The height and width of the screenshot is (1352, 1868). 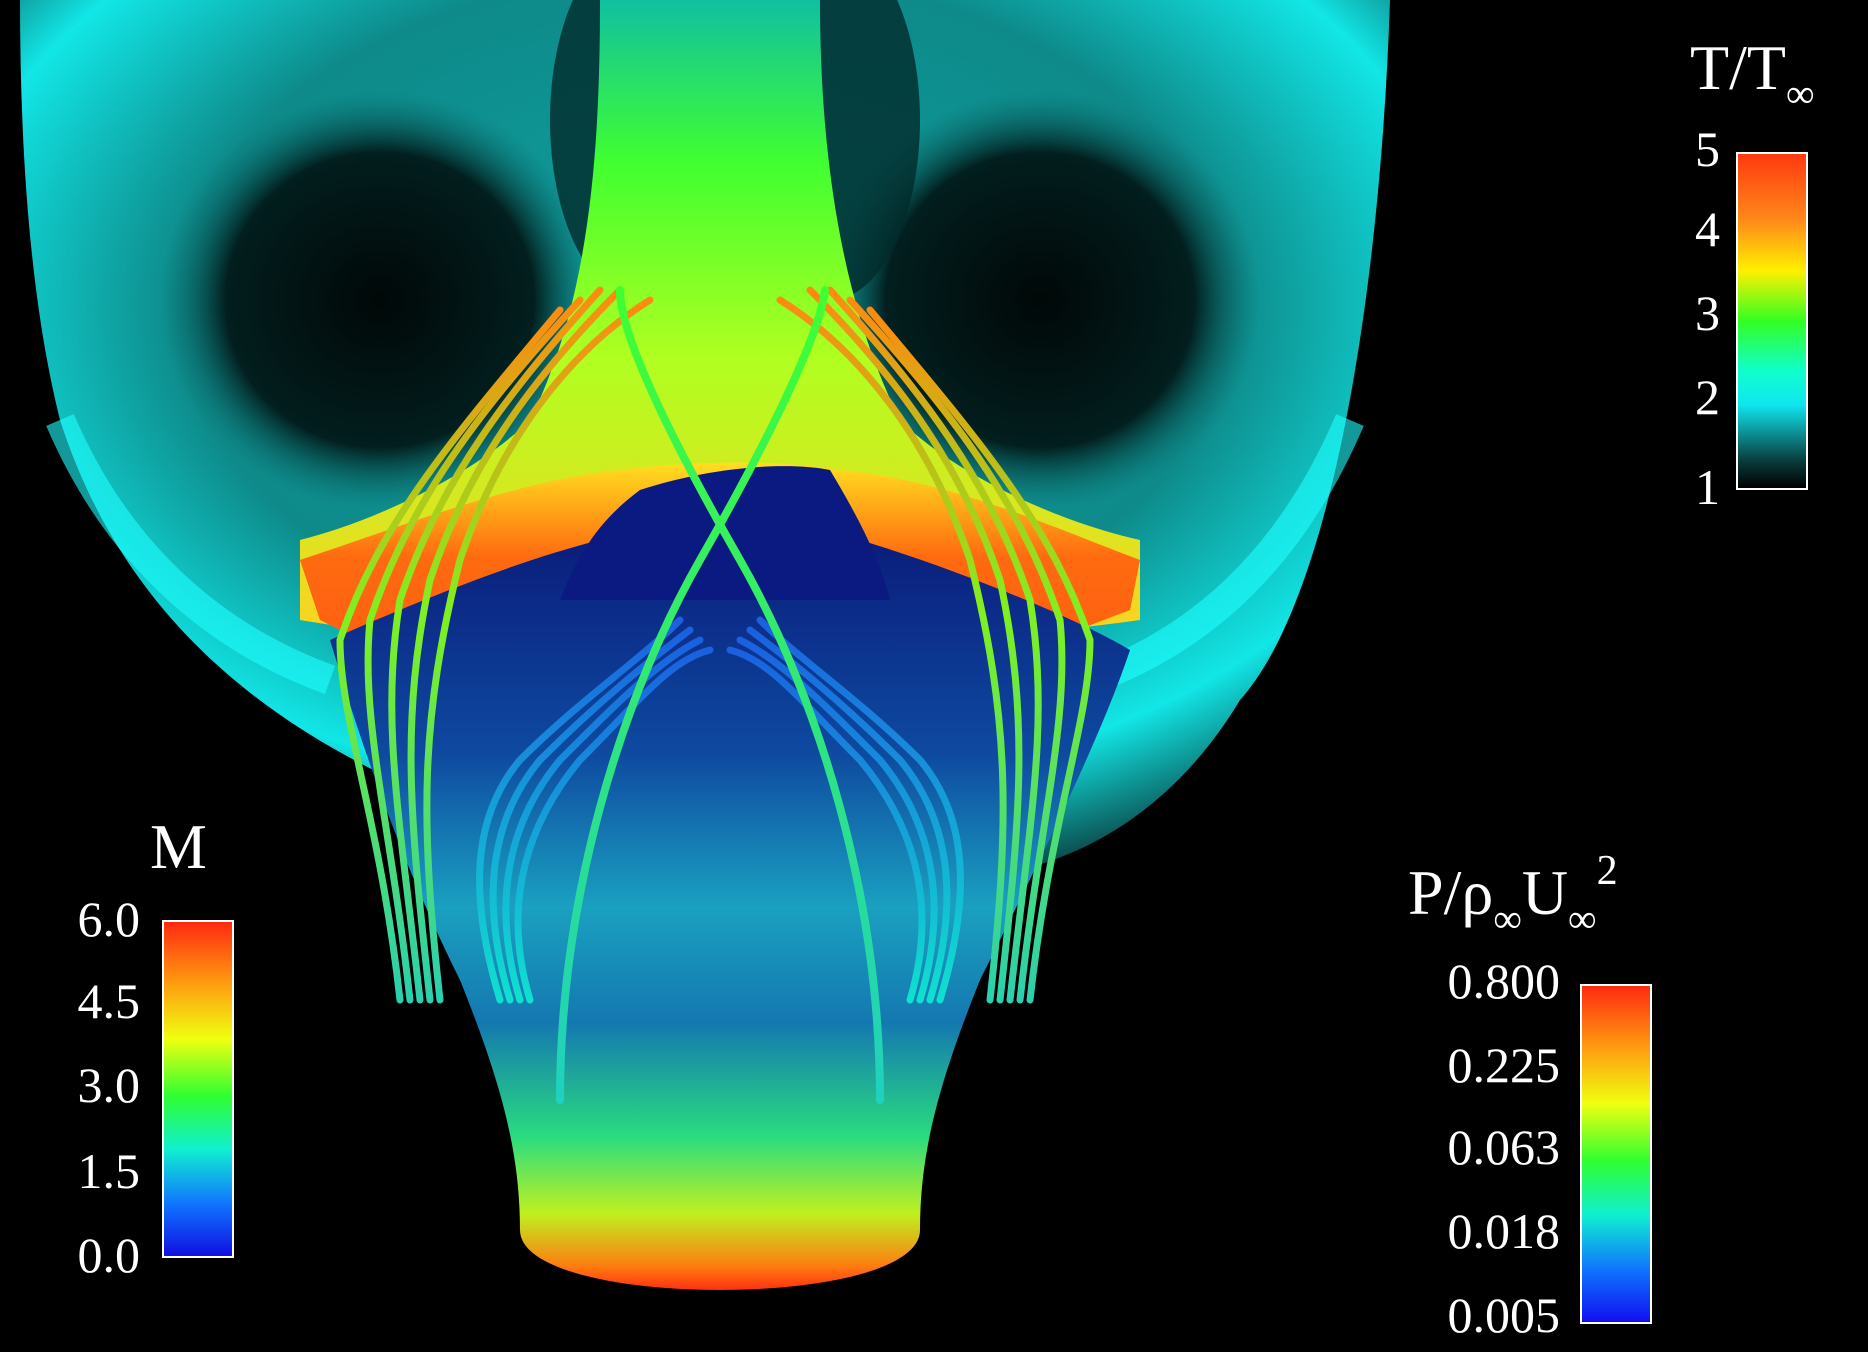 I want to click on temperature-colorbar, so click(x=1772, y=321).